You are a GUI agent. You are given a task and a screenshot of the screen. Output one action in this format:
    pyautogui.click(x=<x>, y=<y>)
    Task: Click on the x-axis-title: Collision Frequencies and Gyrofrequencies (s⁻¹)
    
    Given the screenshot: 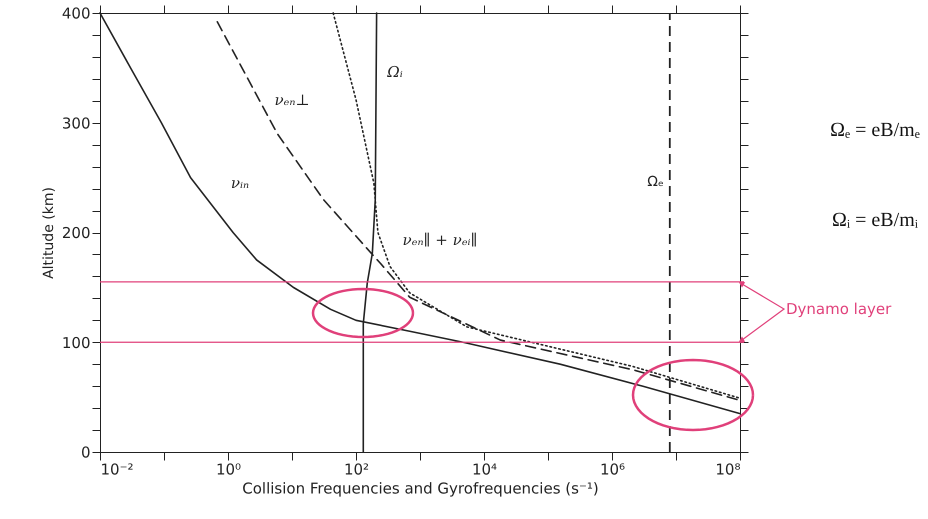 What is the action you would take?
    pyautogui.click(x=420, y=489)
    